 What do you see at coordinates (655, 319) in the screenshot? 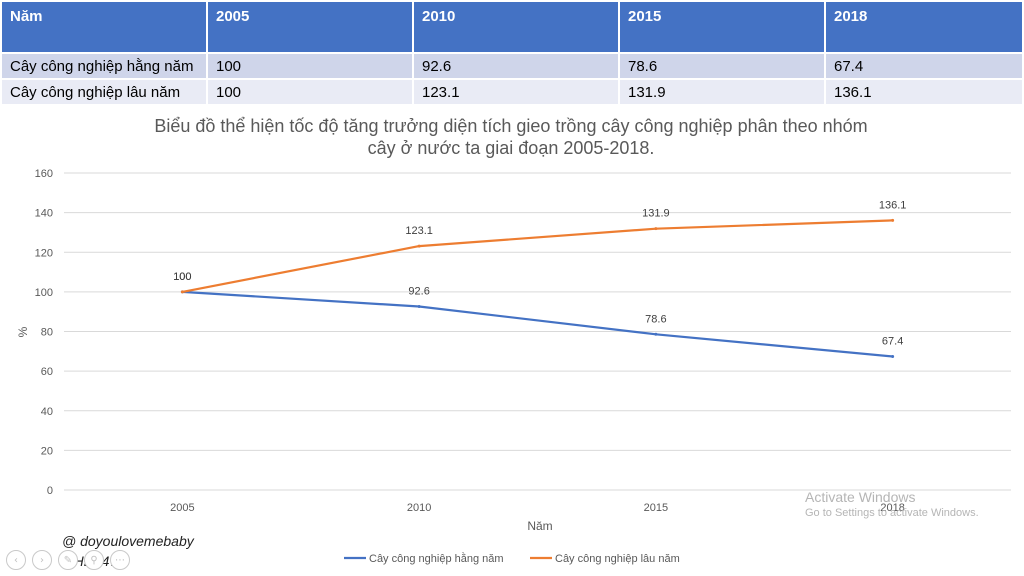
I see `data-label: 78.6` at bounding box center [655, 319].